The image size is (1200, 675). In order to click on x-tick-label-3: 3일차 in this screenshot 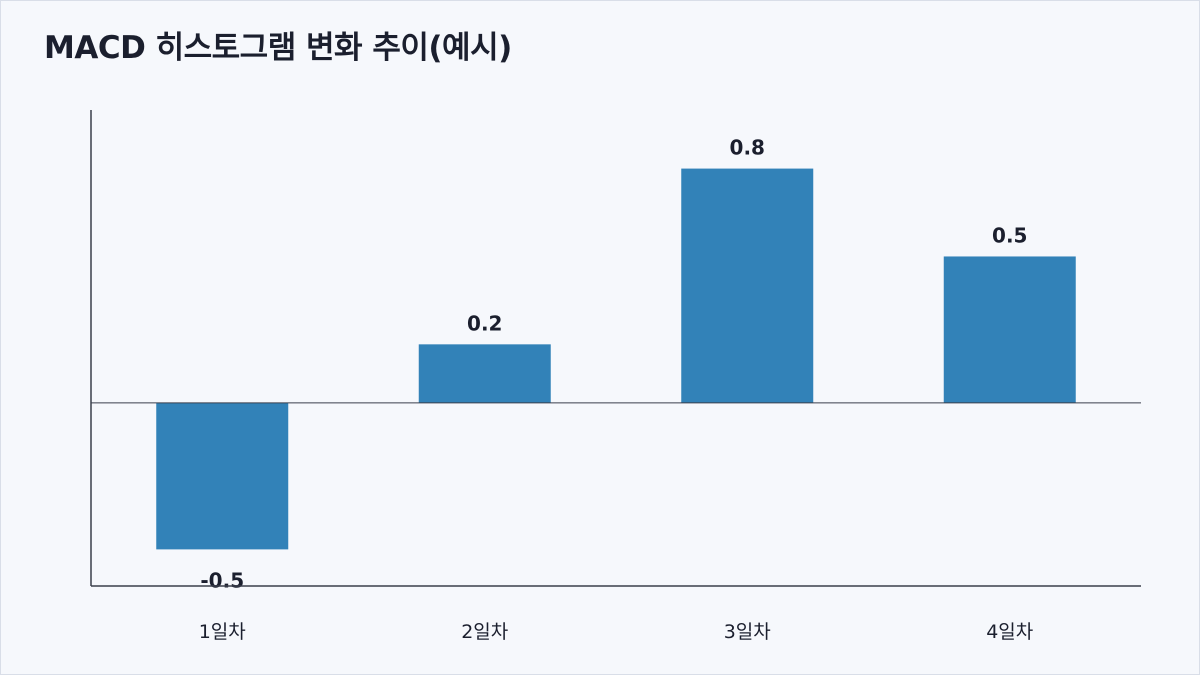, I will do `click(747, 632)`.